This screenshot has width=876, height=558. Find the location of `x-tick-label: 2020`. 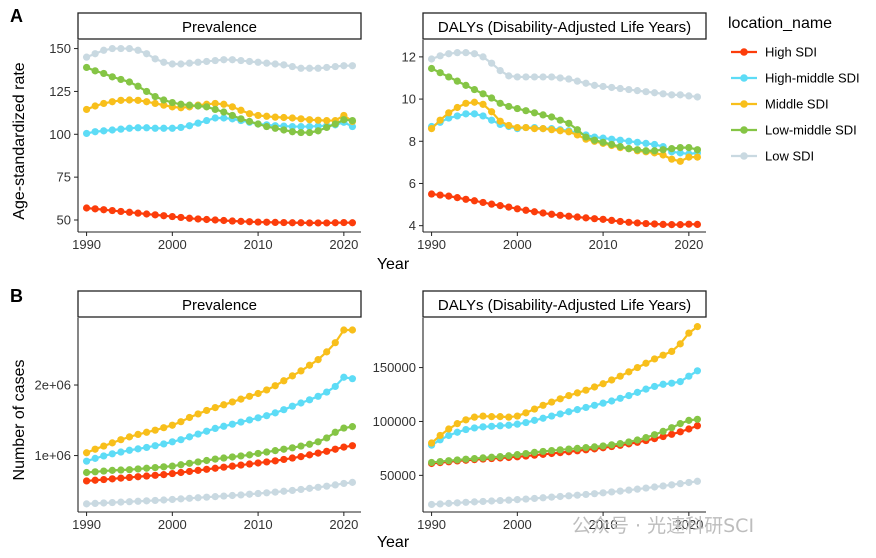

x-tick-label: 2020 is located at coordinates (343, 244).